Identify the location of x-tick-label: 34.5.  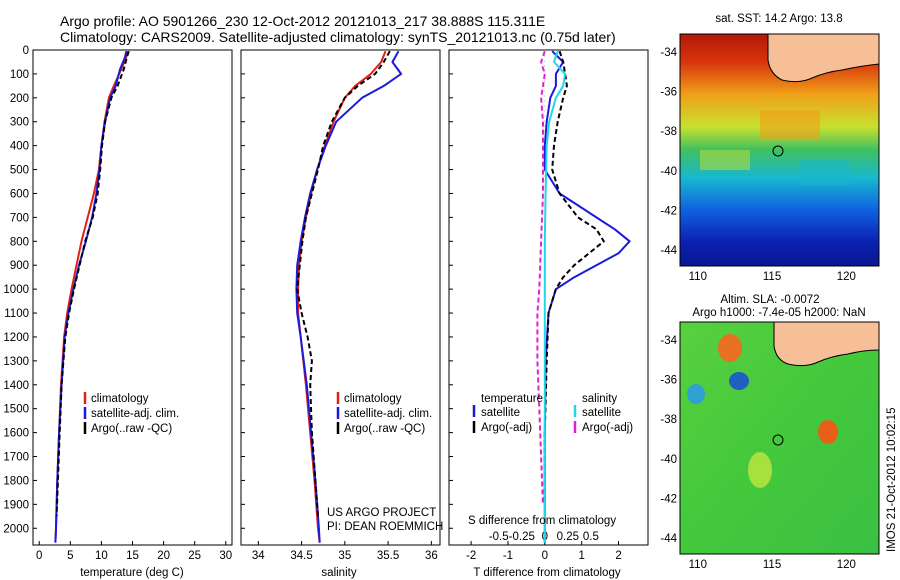
(301, 556).